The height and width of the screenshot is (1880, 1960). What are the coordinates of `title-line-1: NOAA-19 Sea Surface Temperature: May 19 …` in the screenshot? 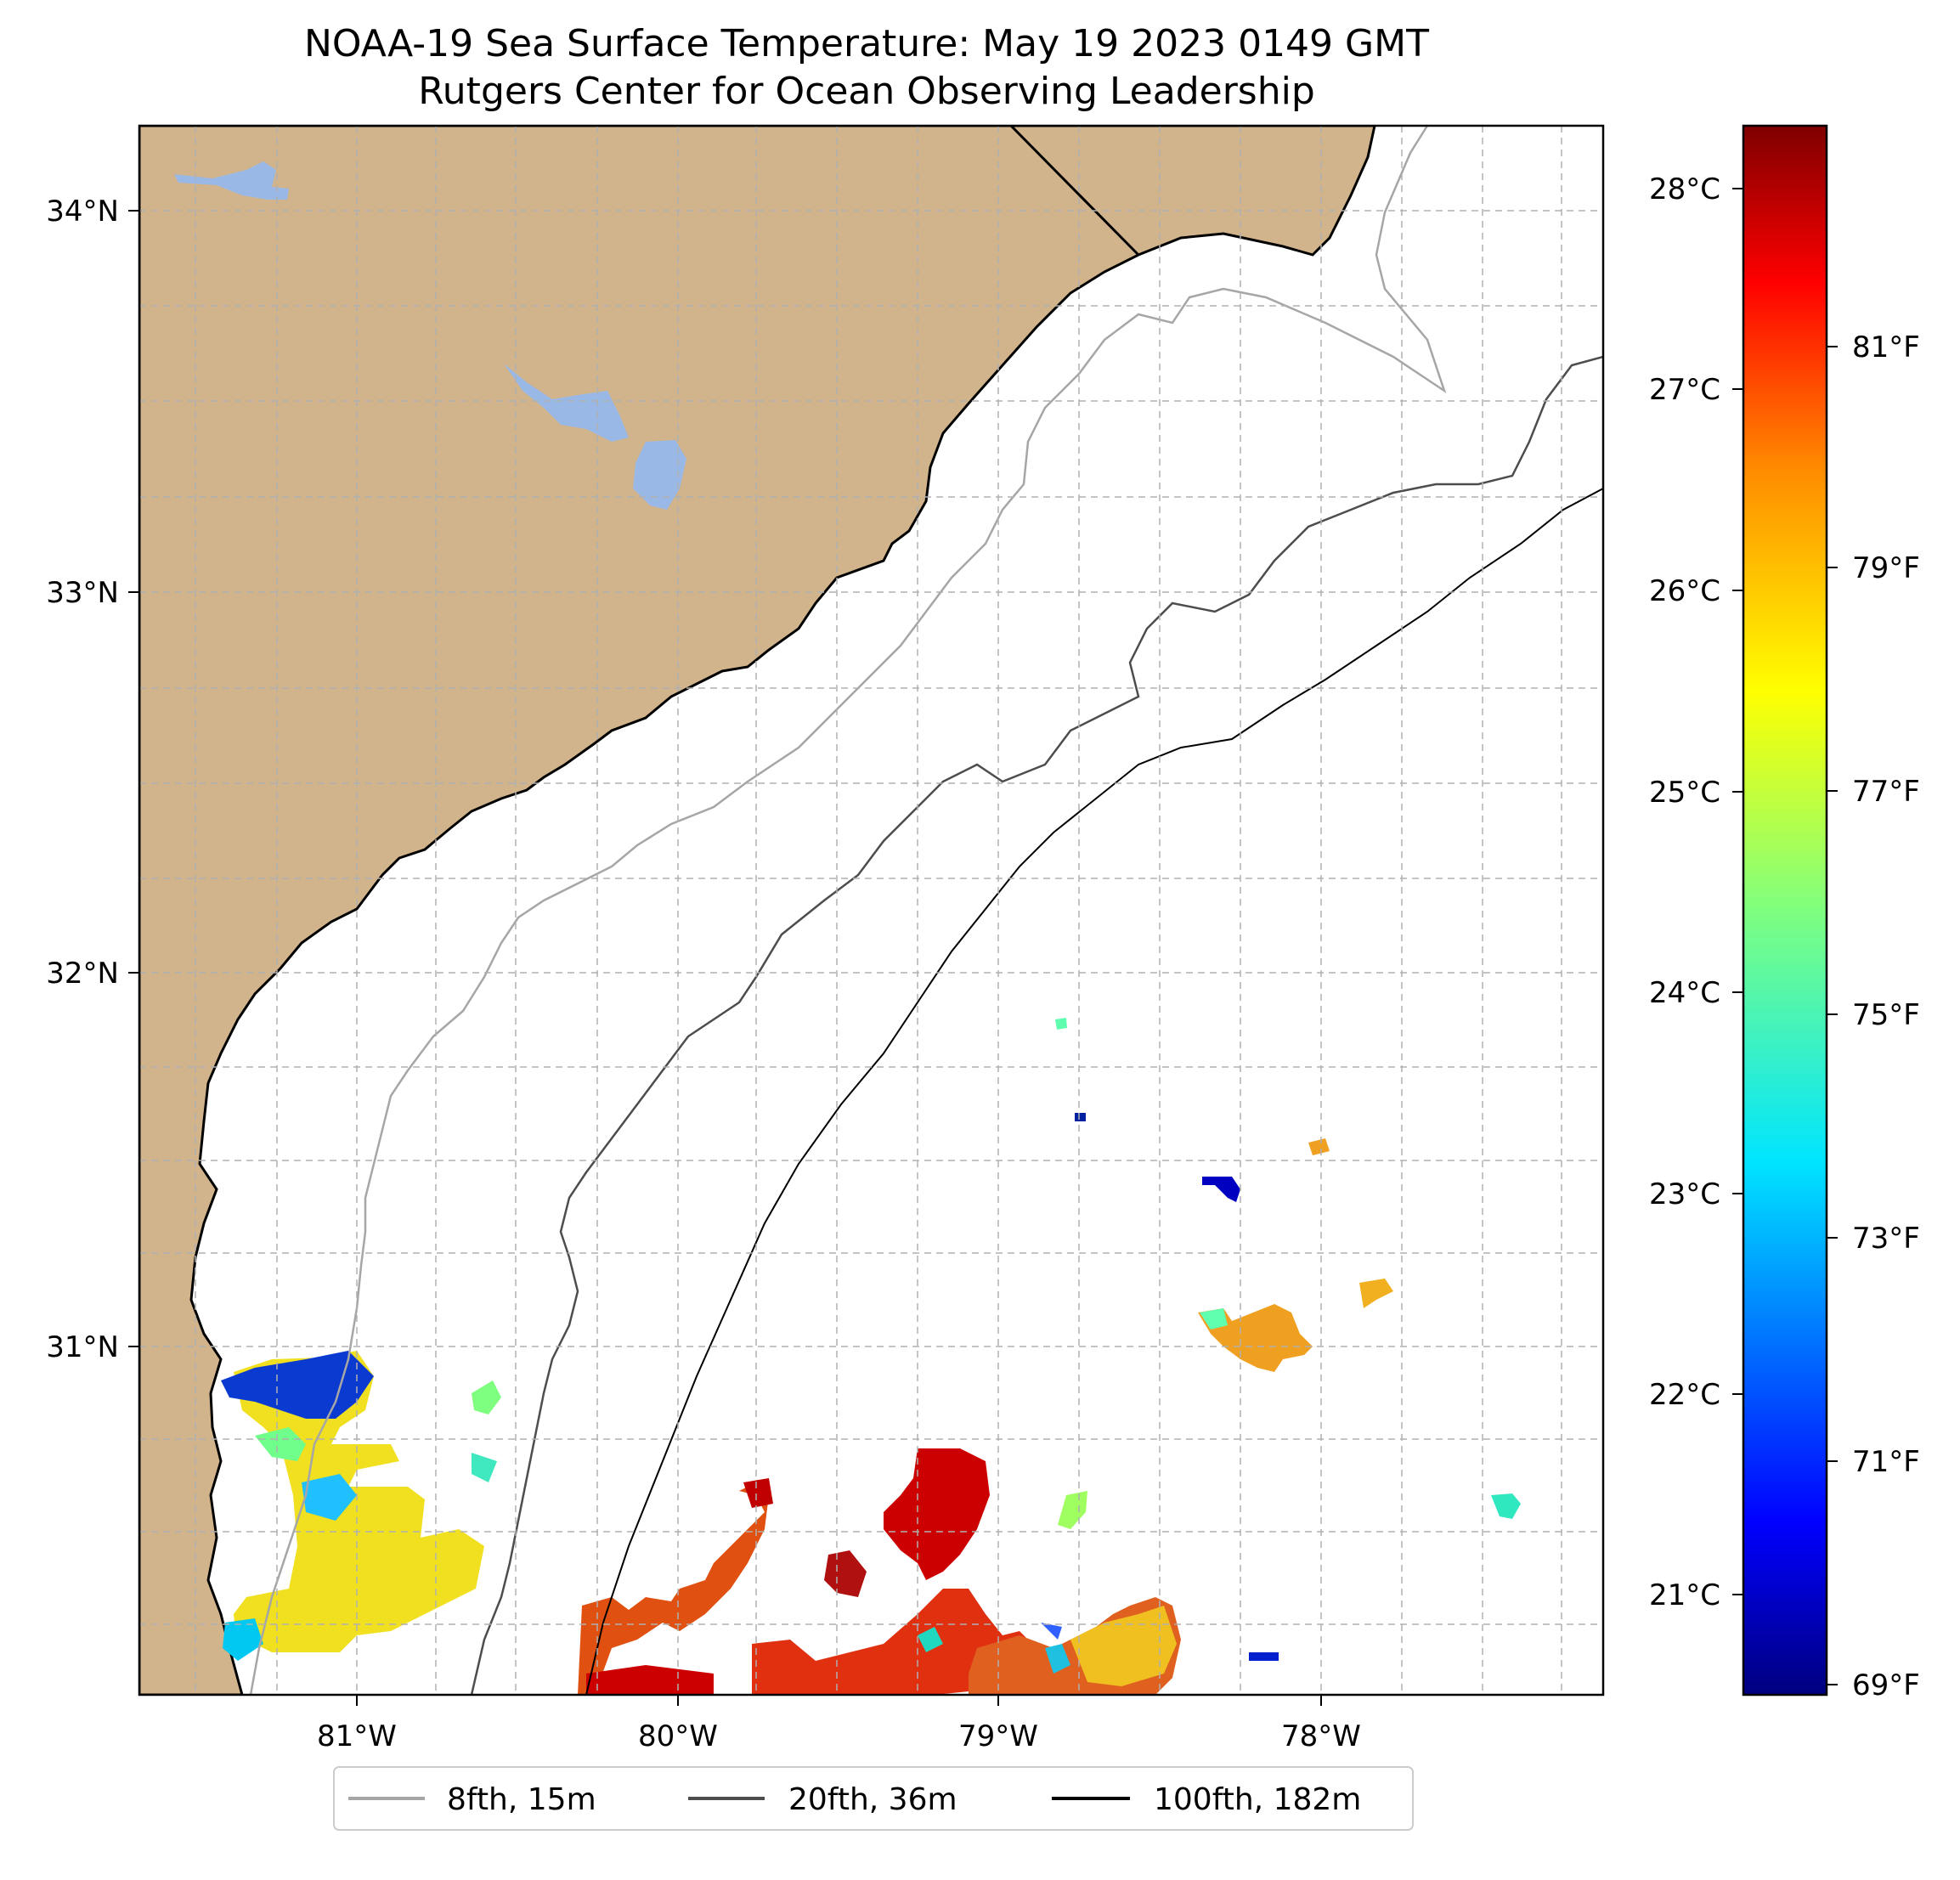 It's located at (867, 44).